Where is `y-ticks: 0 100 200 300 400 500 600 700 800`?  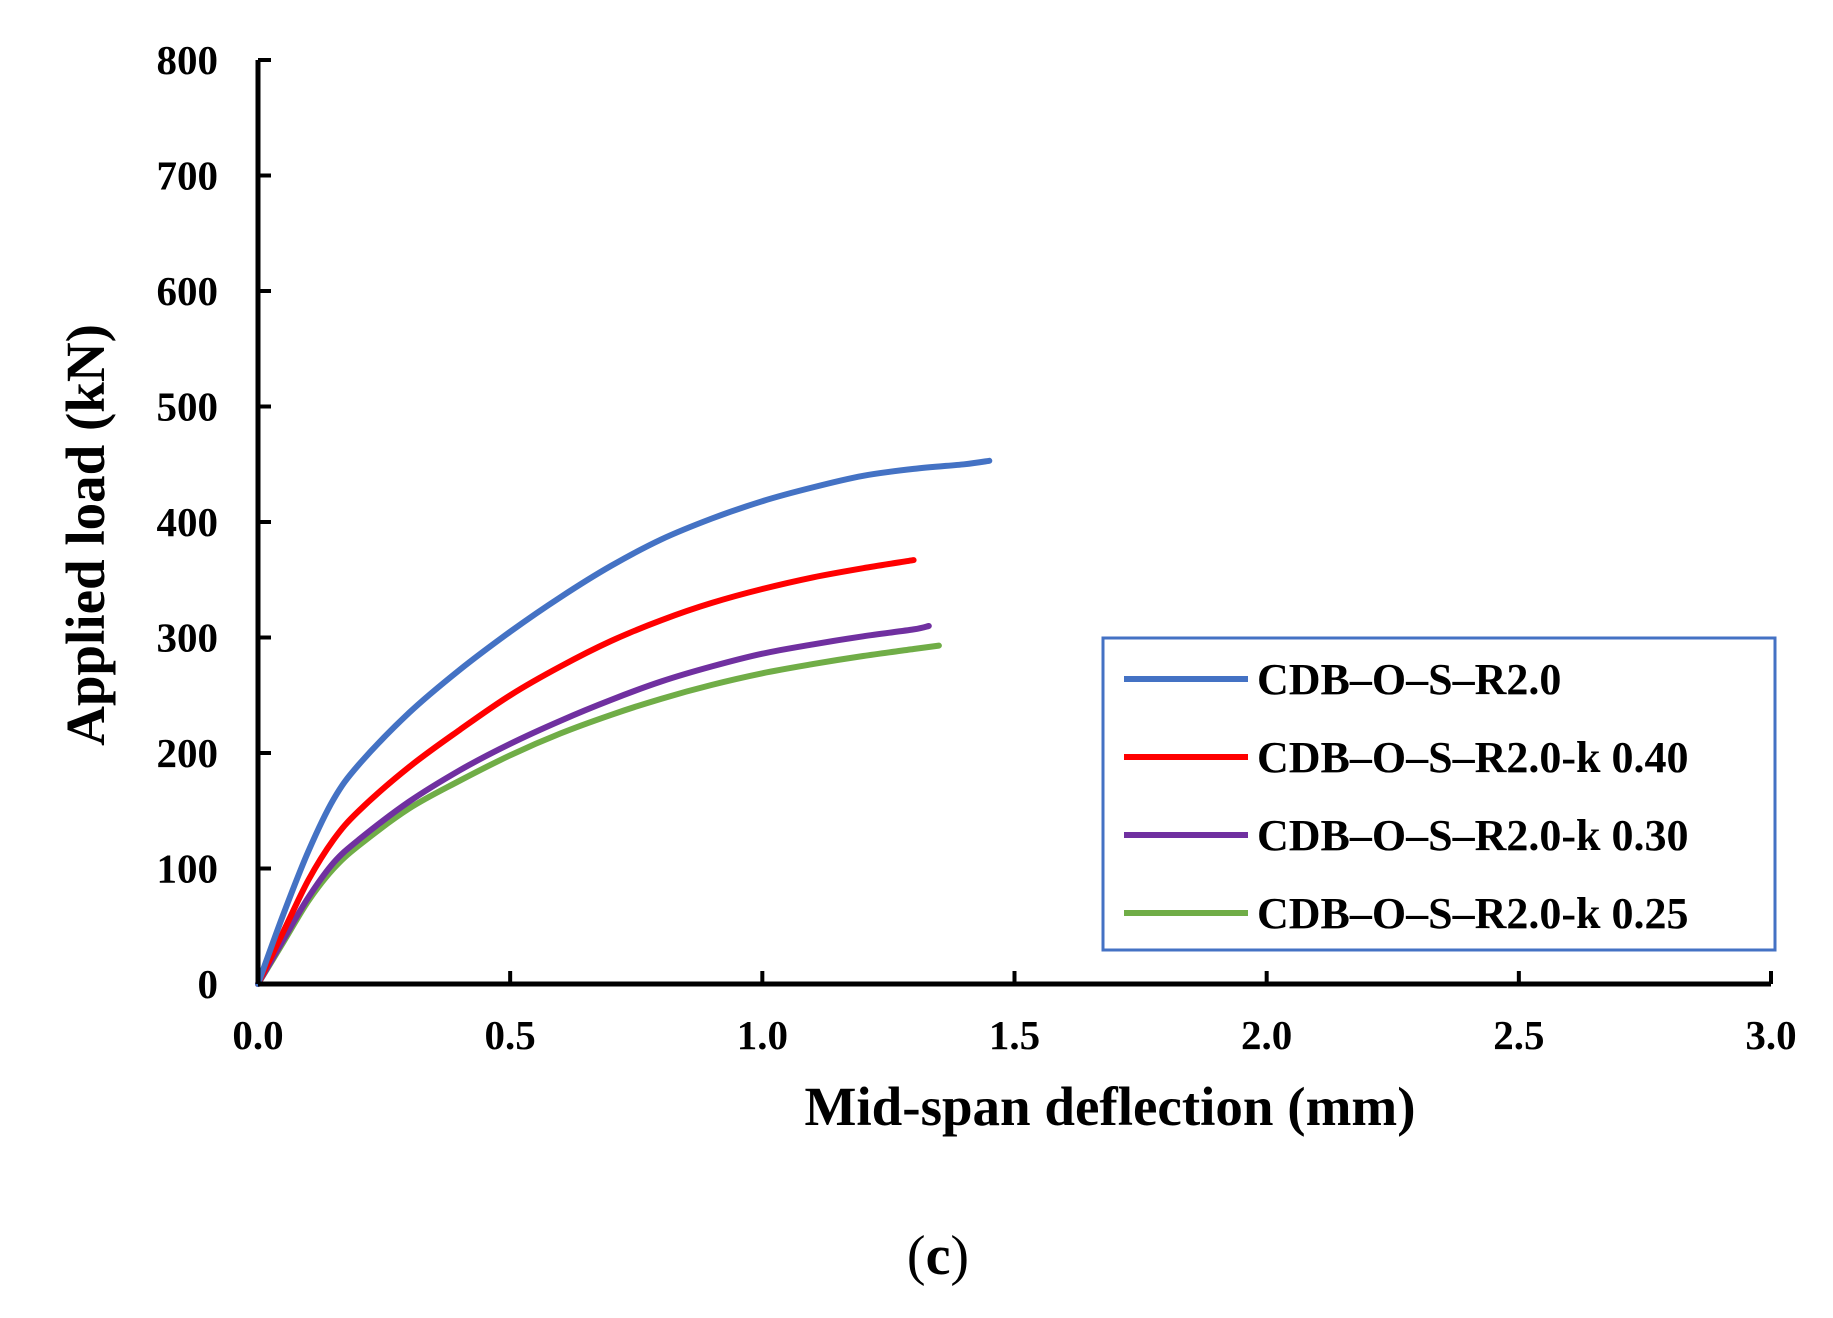 y-ticks: 0 100 200 300 400 500 600 700 800 is located at coordinates (214, 522).